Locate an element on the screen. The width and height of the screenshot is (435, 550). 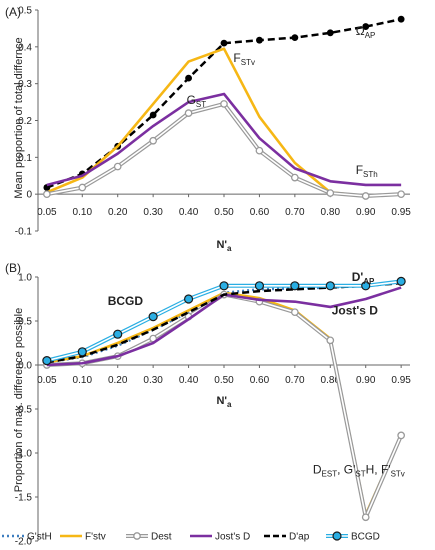
legend-label: F'stv is located at coordinates (95, 537).